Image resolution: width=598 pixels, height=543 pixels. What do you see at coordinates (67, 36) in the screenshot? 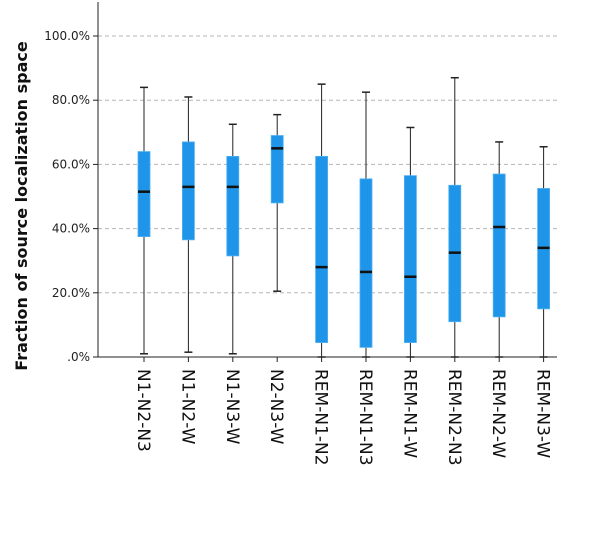
I see `y-tick-label: 100.0%` at bounding box center [67, 36].